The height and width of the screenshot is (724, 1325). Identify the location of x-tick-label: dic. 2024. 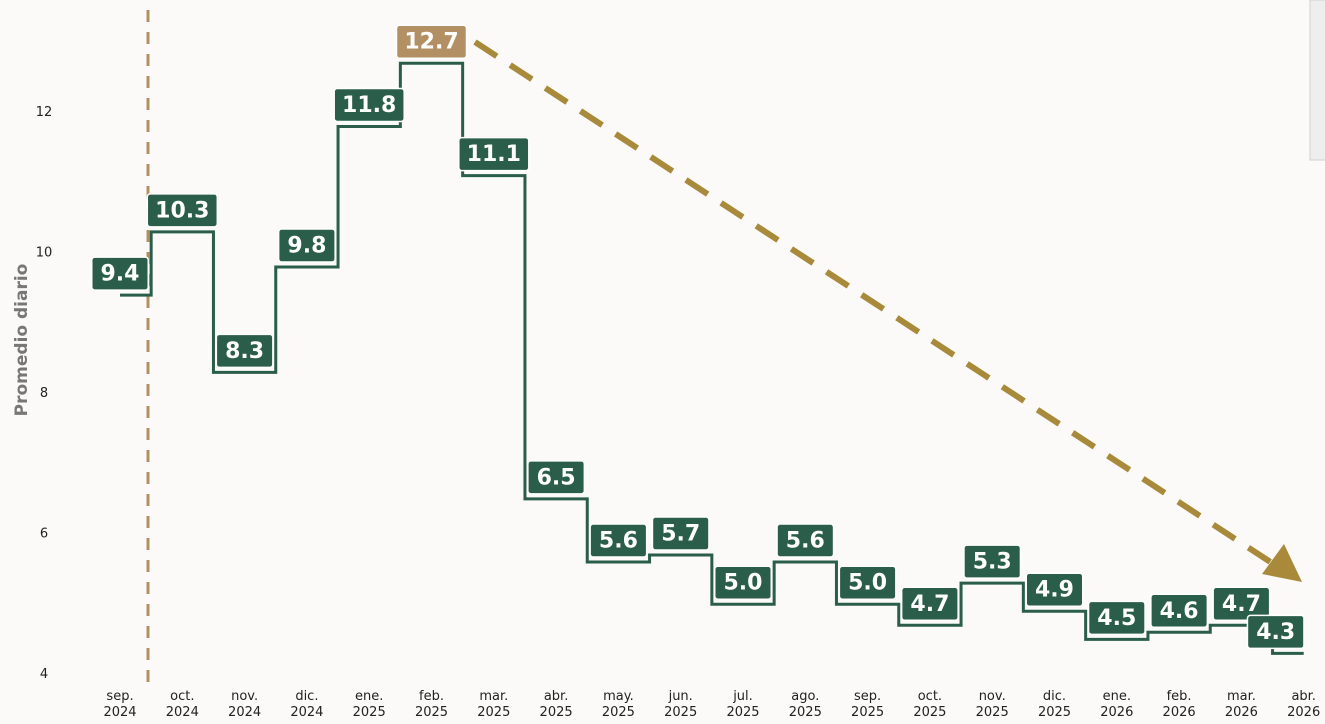
(306, 704).